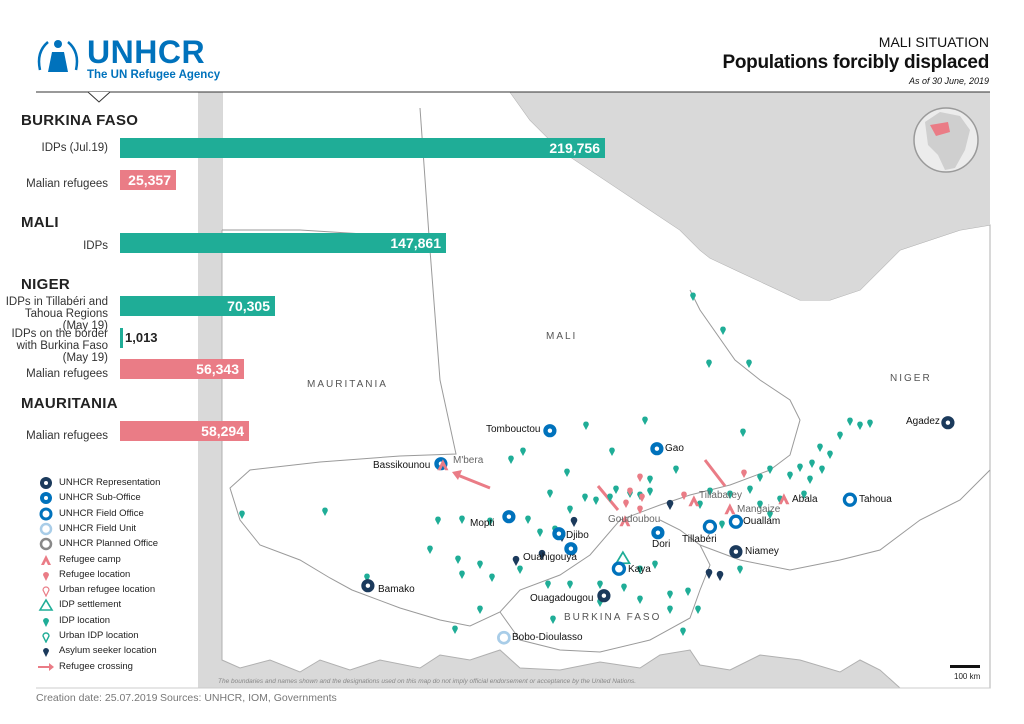 This screenshot has width=1024, height=724. What do you see at coordinates (146, 52) in the screenshot?
I see `logo-name: UNHCR` at bounding box center [146, 52].